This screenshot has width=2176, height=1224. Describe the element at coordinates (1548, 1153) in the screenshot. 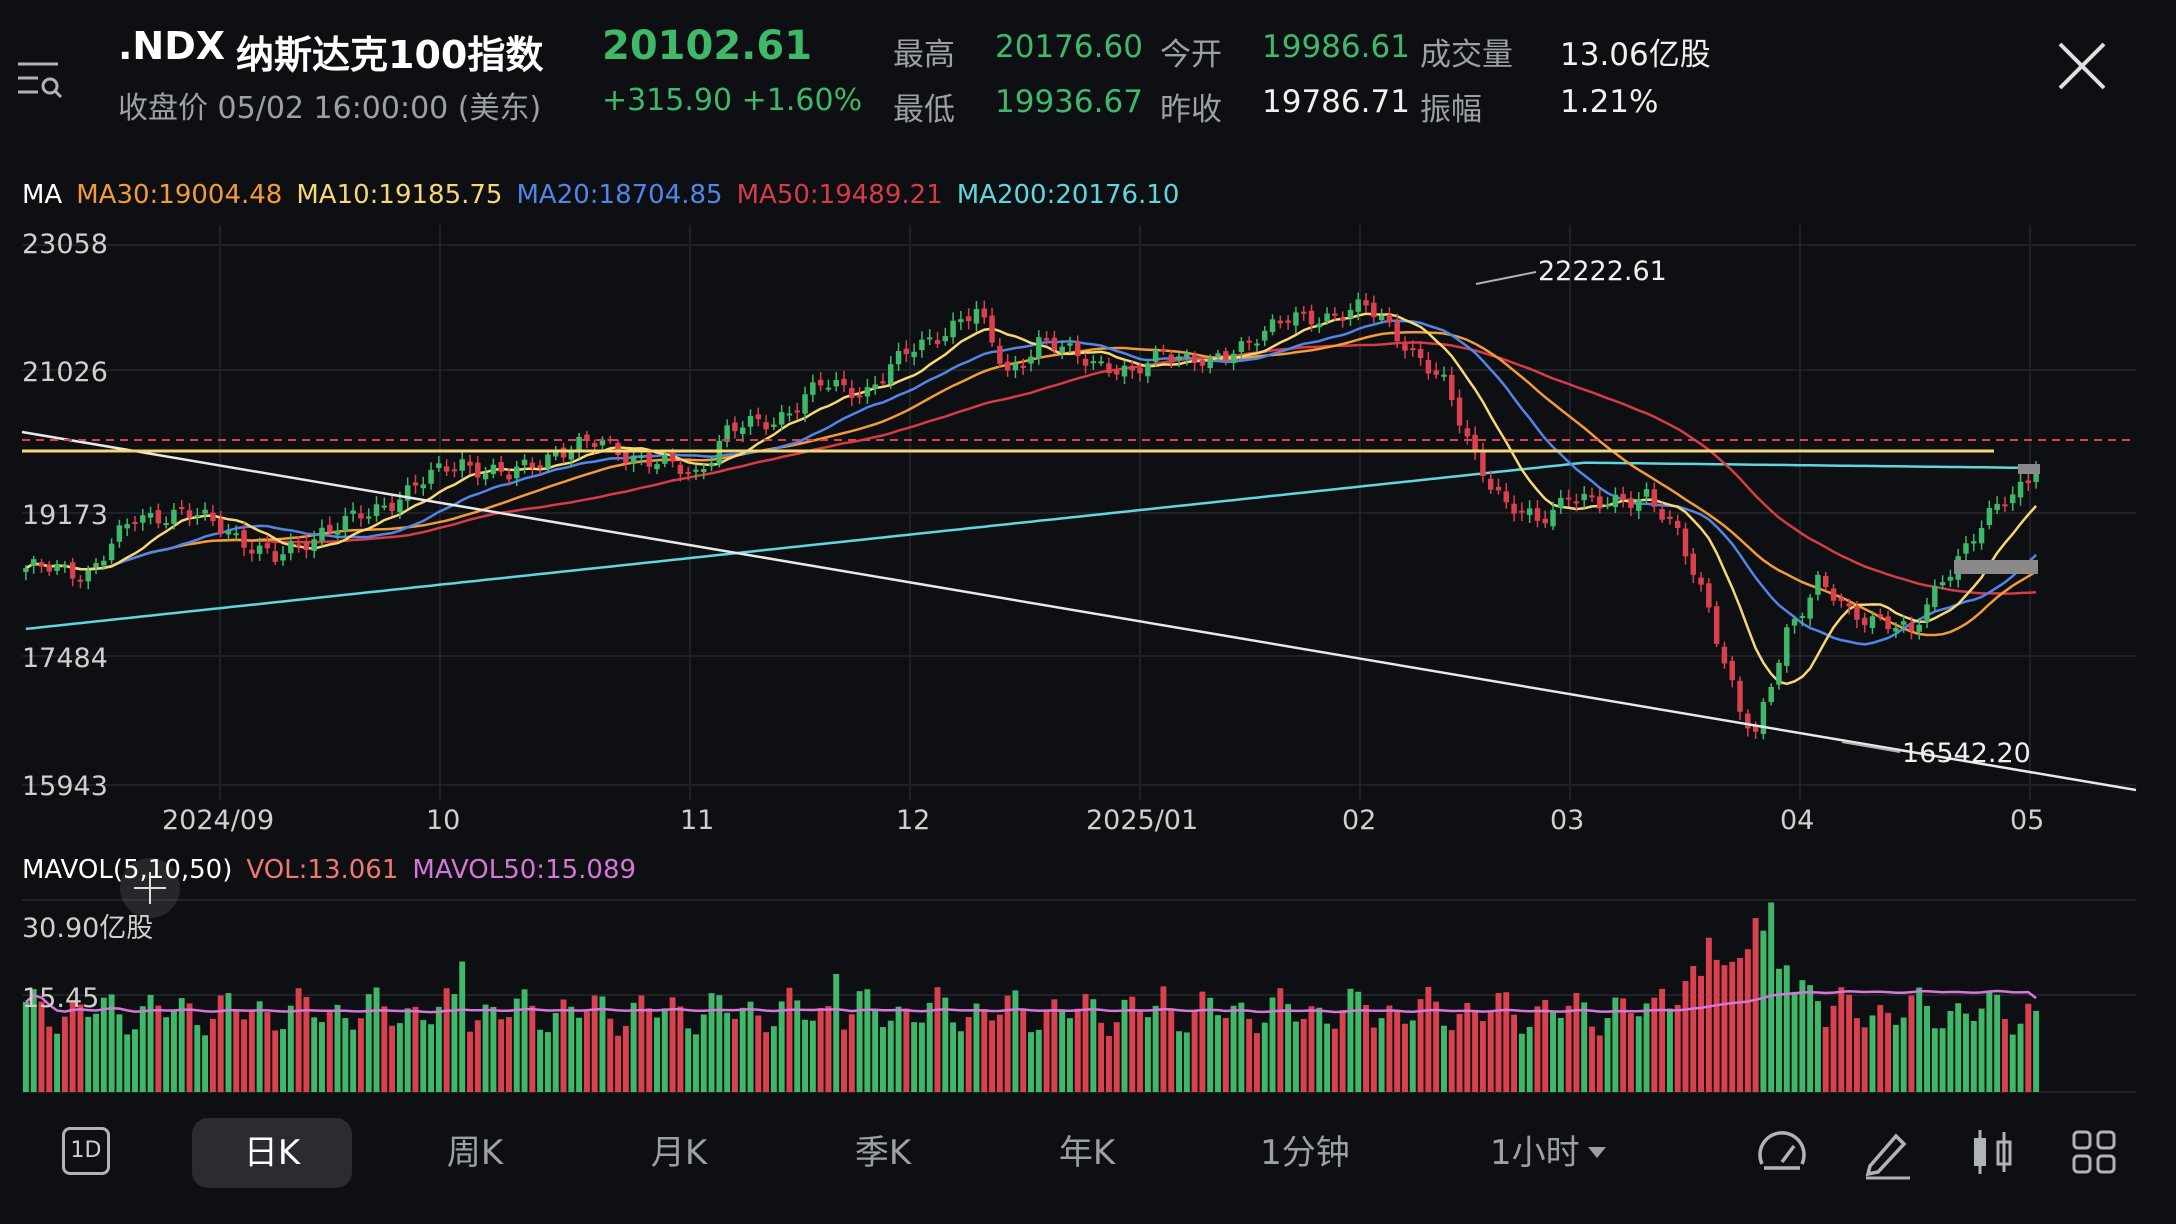

I see `tab-1-hour-dropdown: 1小时` at that location.